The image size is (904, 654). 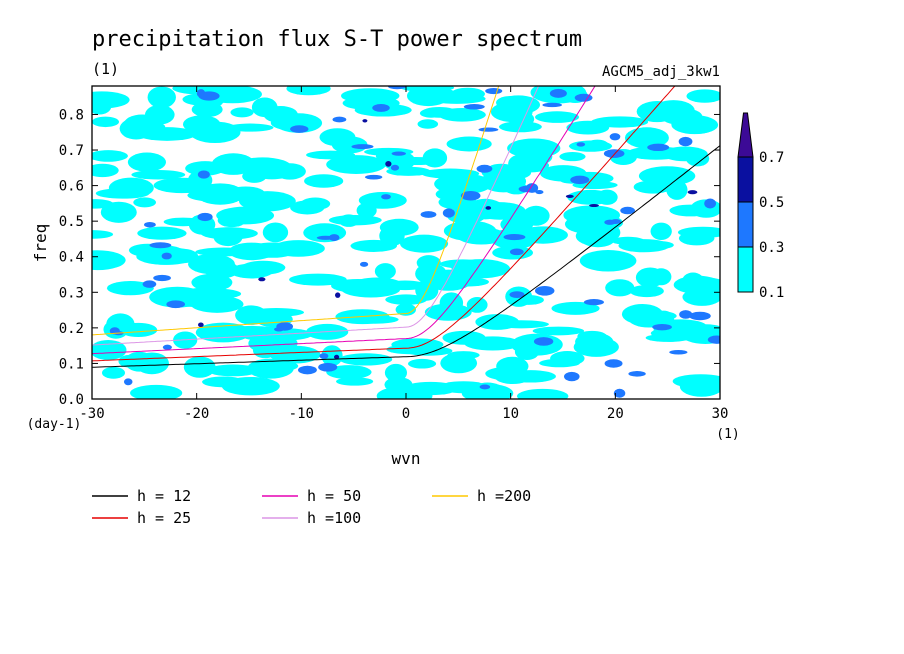 What do you see at coordinates (771, 293) in the screenshot?
I see `colorbar-label: 0.1` at bounding box center [771, 293].